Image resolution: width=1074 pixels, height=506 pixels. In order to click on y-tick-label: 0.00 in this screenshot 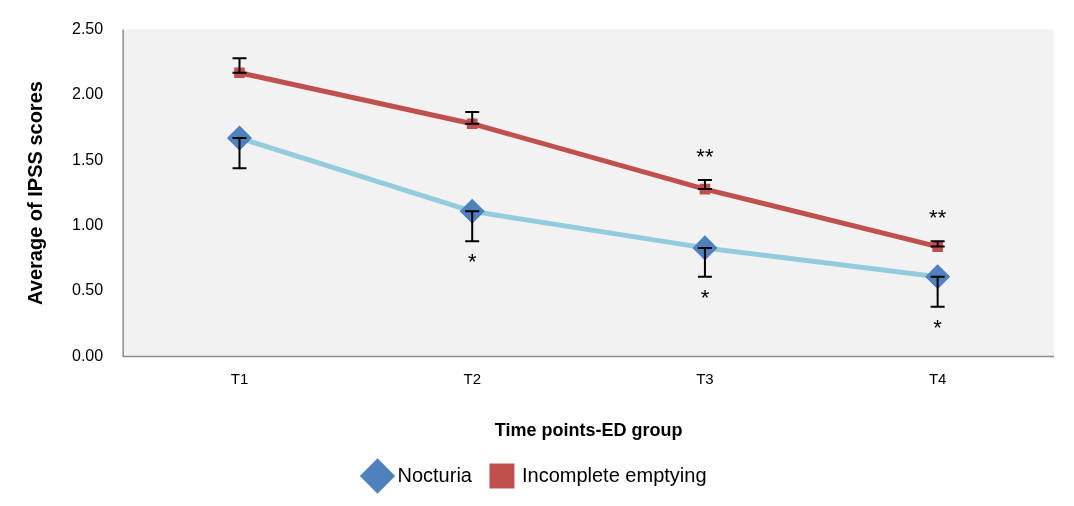, I will do `click(88, 355)`.